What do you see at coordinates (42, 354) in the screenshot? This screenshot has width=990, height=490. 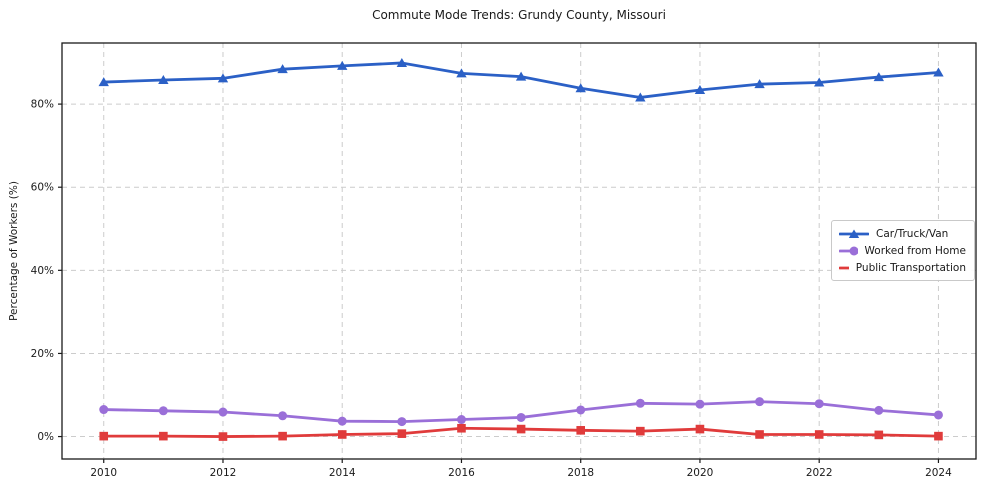 I see `y-tick-label: 20%` at bounding box center [42, 354].